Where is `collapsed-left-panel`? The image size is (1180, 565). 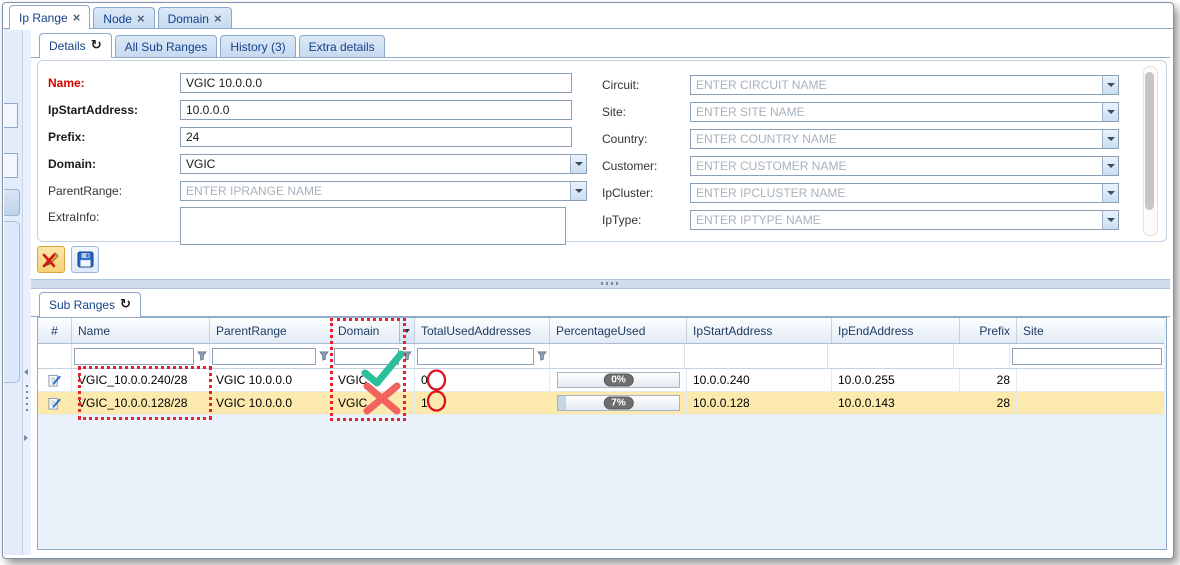
collapsed-left-panel is located at coordinates (13, 292).